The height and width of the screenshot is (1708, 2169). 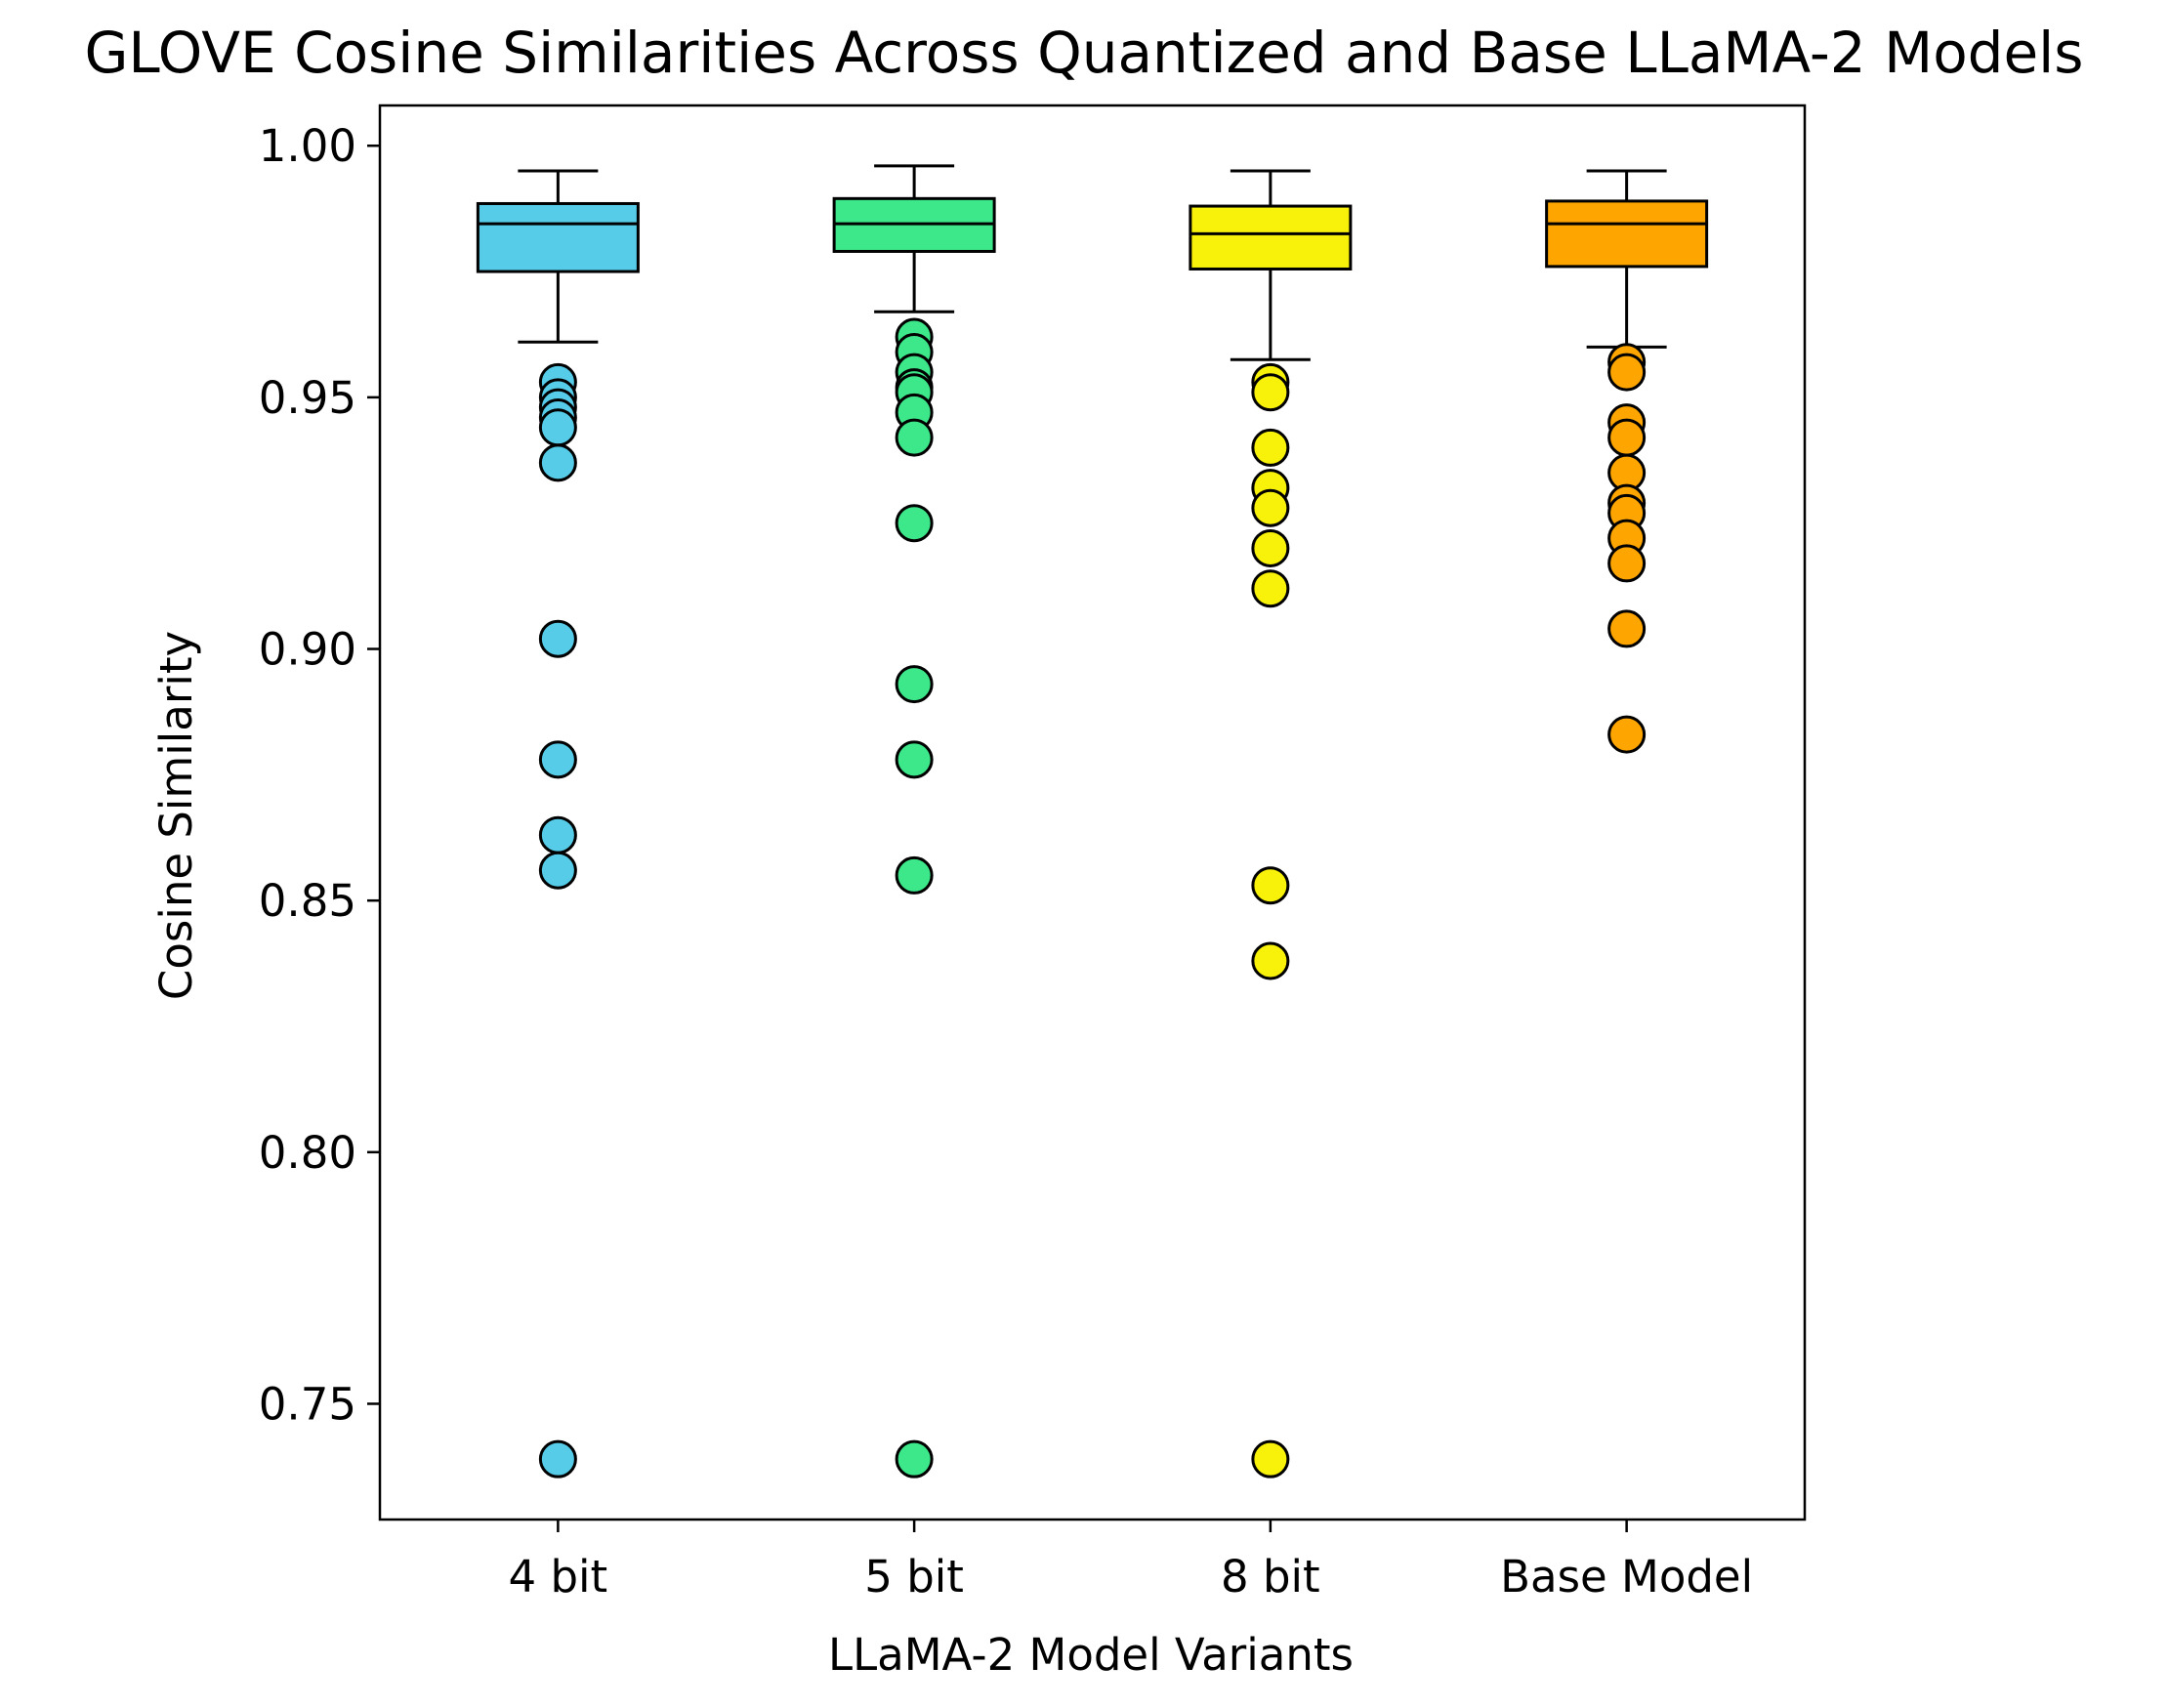 What do you see at coordinates (1626, 1577) in the screenshot?
I see `x-tick-label: Base Model` at bounding box center [1626, 1577].